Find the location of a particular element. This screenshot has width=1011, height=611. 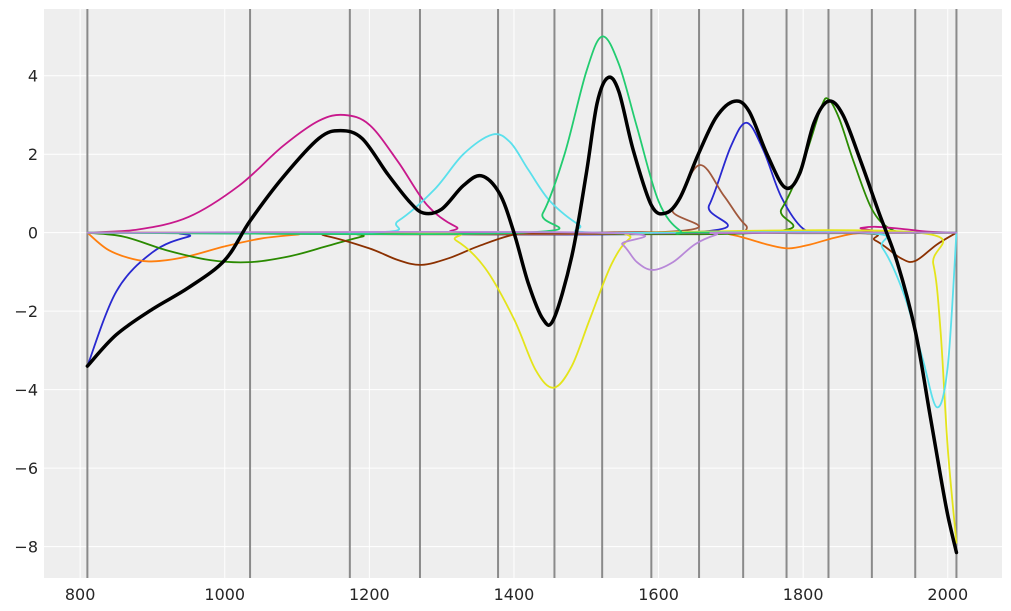

y-tick-label: 4 is located at coordinates (33, 76).